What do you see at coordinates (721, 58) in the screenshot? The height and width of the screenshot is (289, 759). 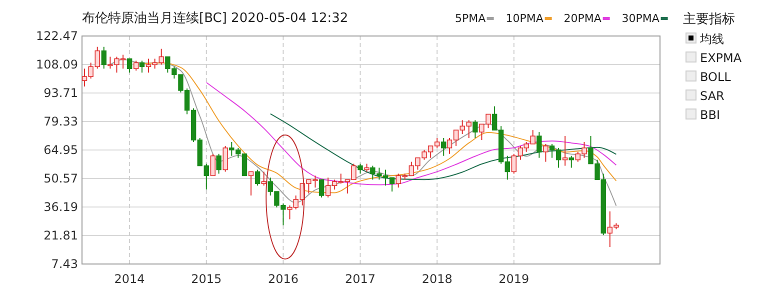 I see `text: EXPMA` at bounding box center [721, 58].